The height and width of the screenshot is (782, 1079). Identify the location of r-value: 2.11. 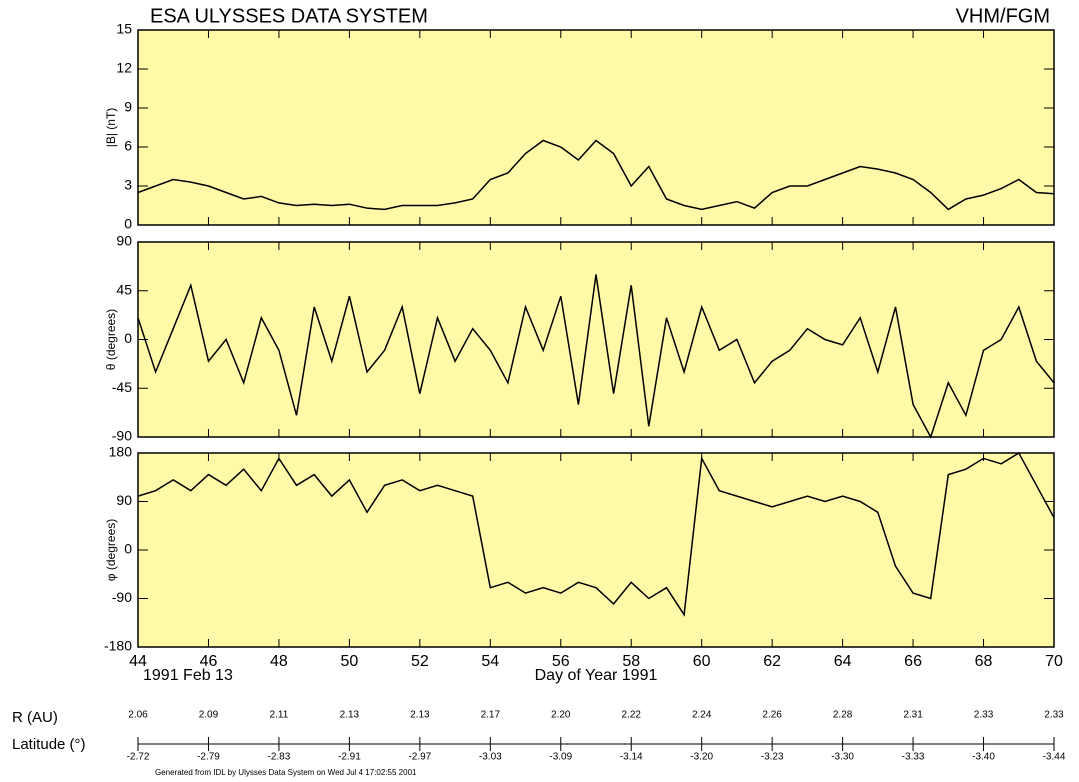
(279, 715).